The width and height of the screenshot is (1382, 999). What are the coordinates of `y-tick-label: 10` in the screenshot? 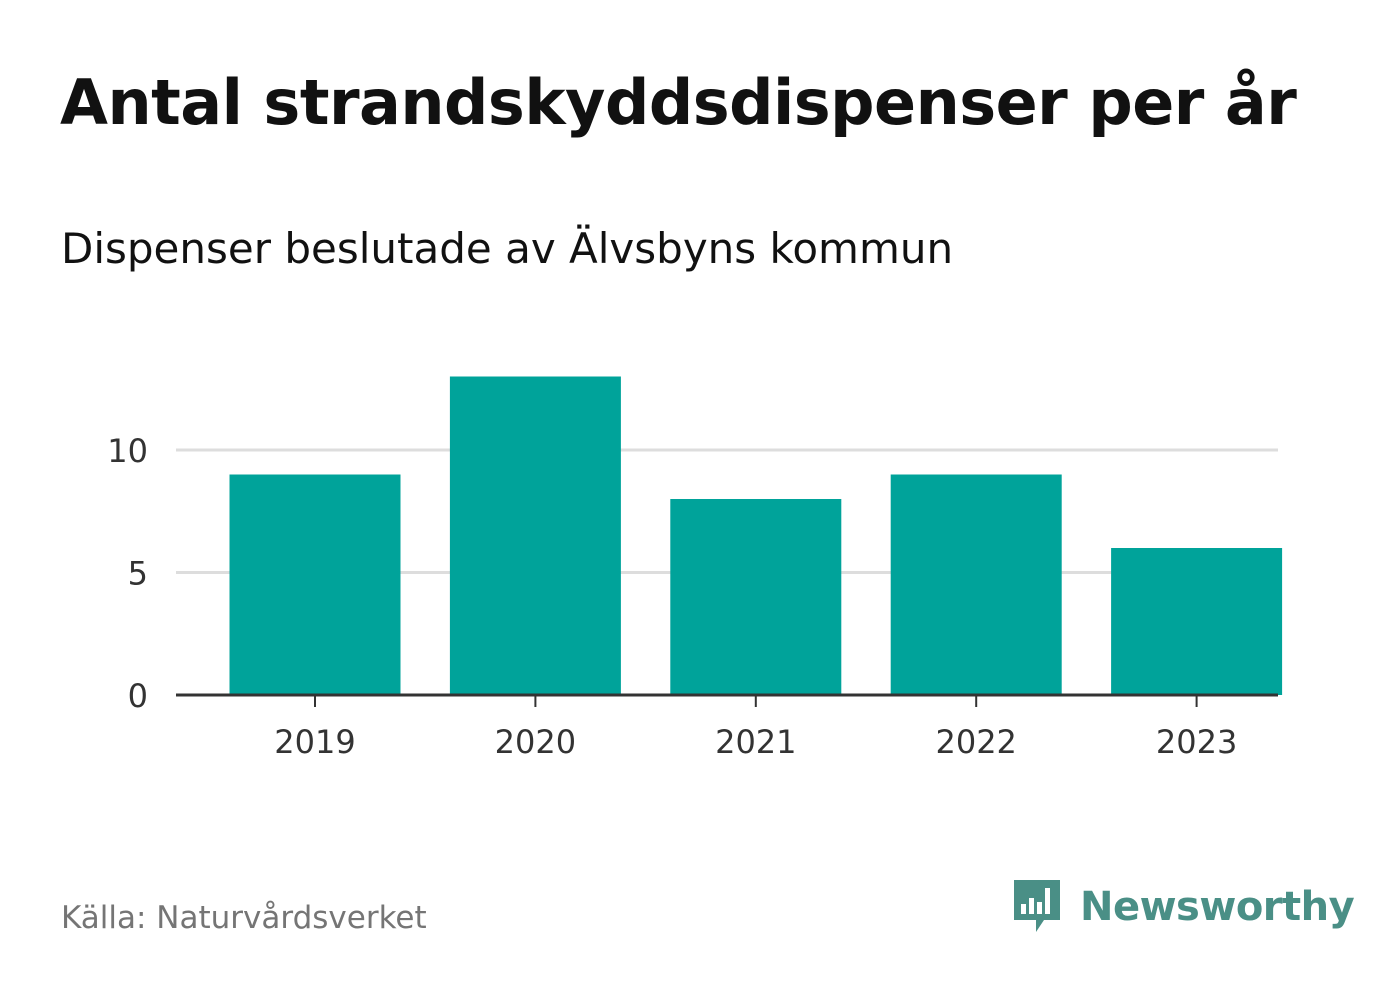 It's located at (127, 451).